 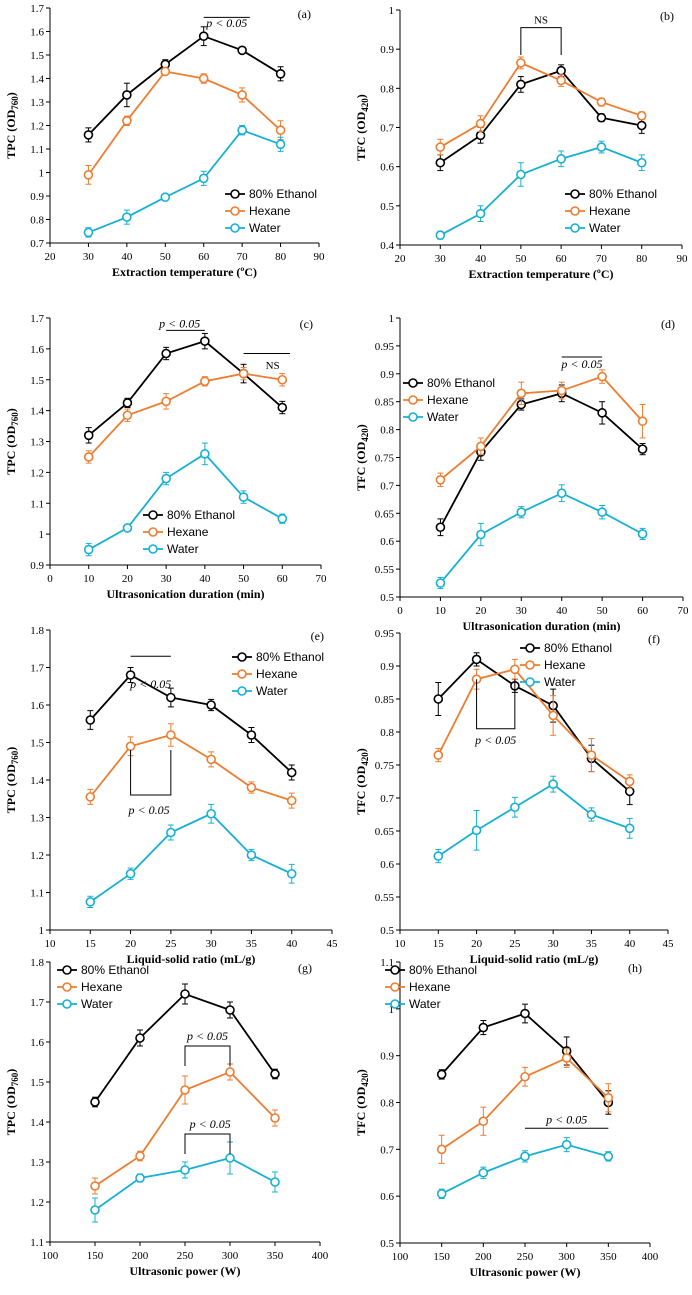 What do you see at coordinates (365, 759) in the screenshot?
I see `y-axis-label-subscript: 420` at bounding box center [365, 759].